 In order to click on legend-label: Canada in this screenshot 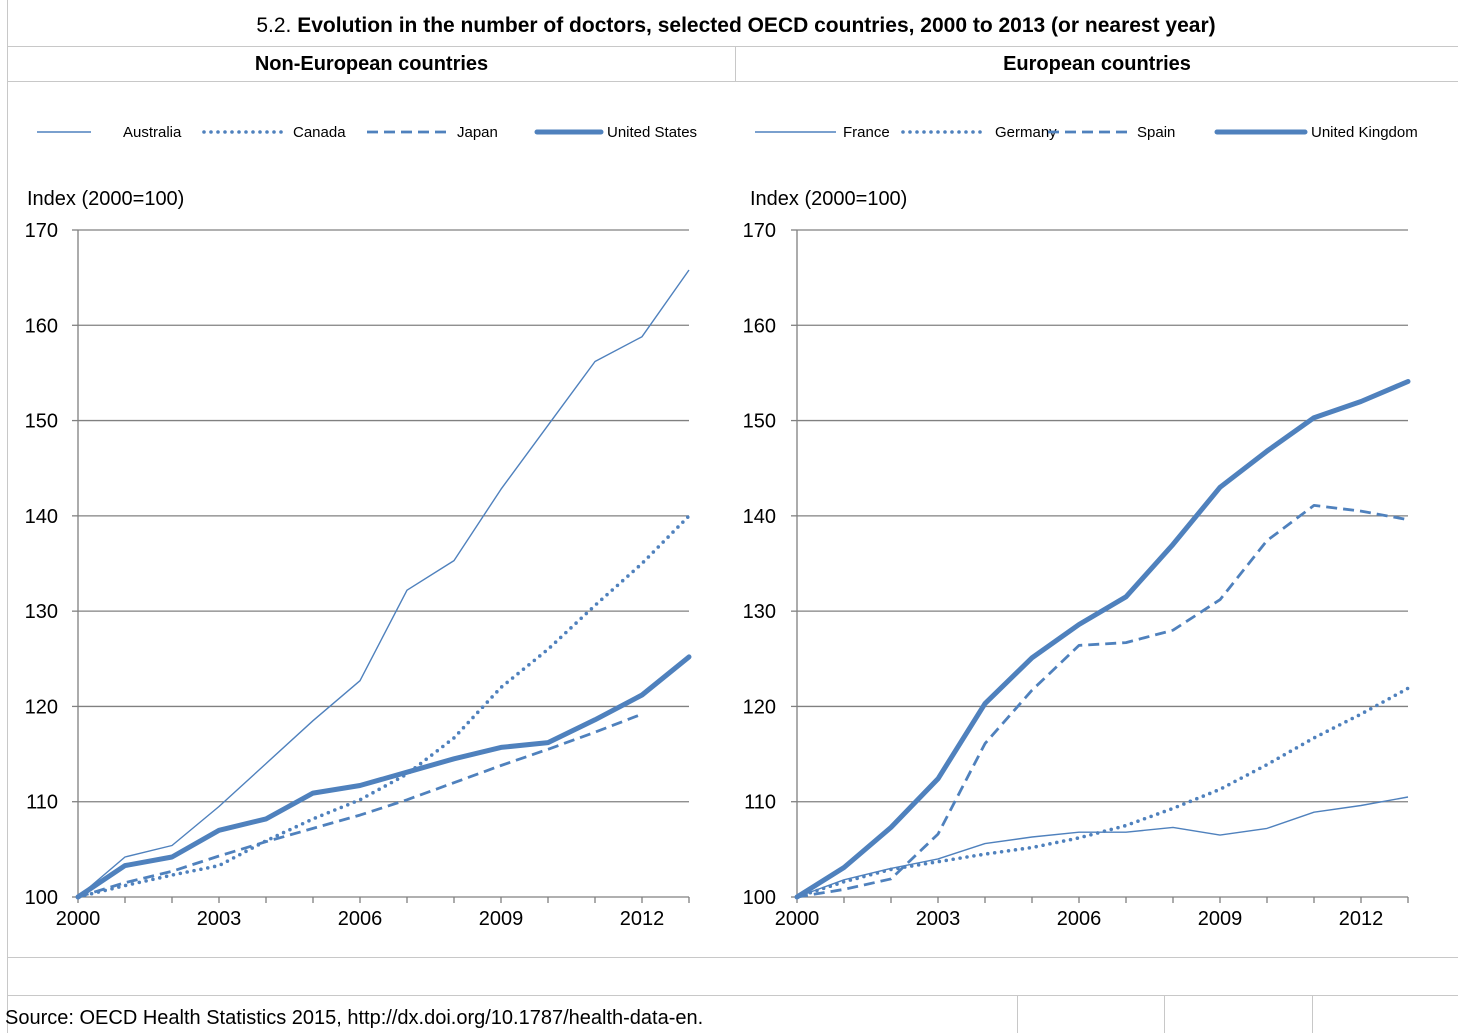, I will do `click(319, 132)`.